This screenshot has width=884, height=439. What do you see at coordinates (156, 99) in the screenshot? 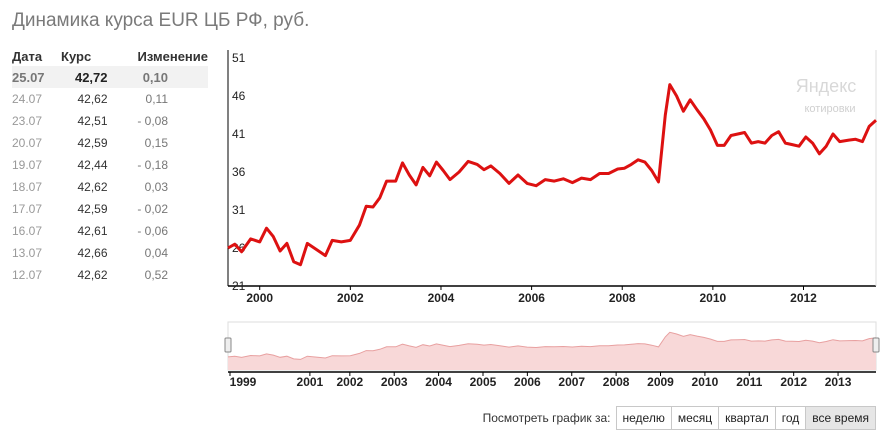
I see `cell-change: 0,11` at bounding box center [156, 99].